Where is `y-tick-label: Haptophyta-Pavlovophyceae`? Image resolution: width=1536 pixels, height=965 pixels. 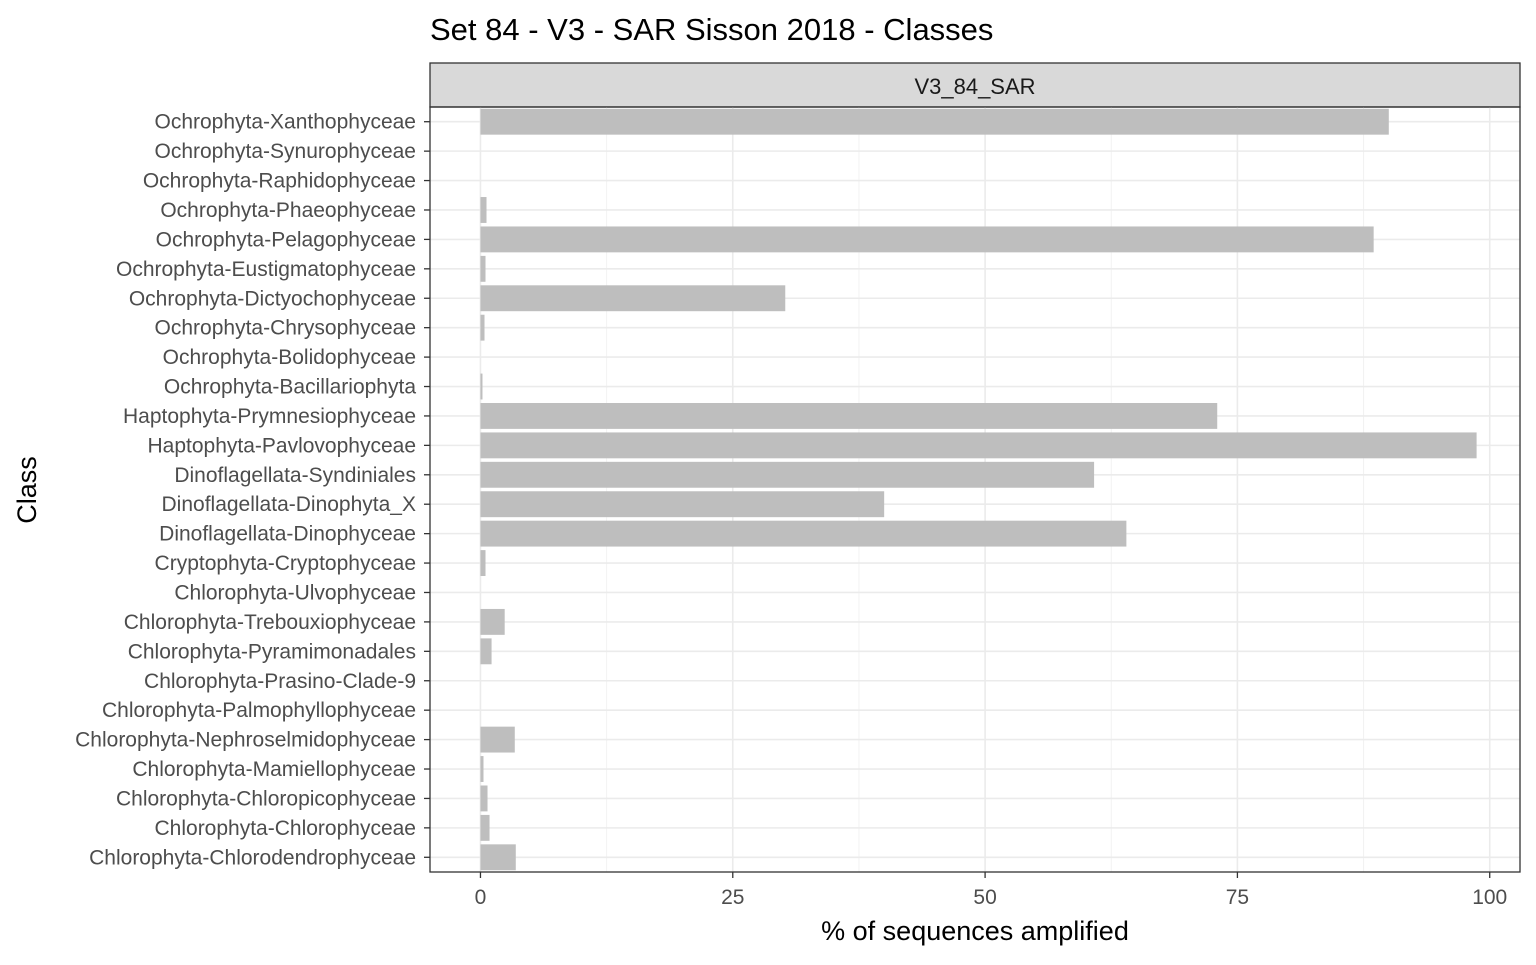 y-tick-label: Haptophyta-Pavlovophyceae is located at coordinates (281, 445).